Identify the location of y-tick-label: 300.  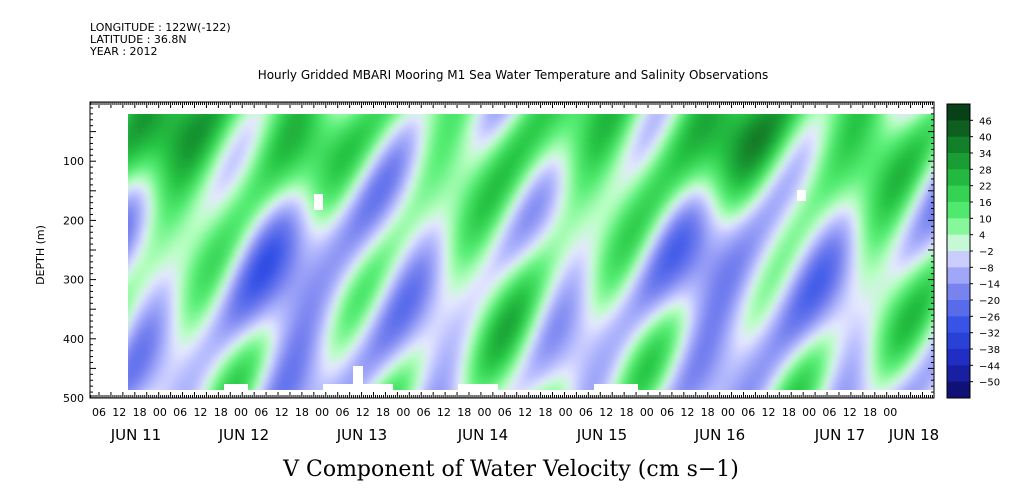
(73, 280).